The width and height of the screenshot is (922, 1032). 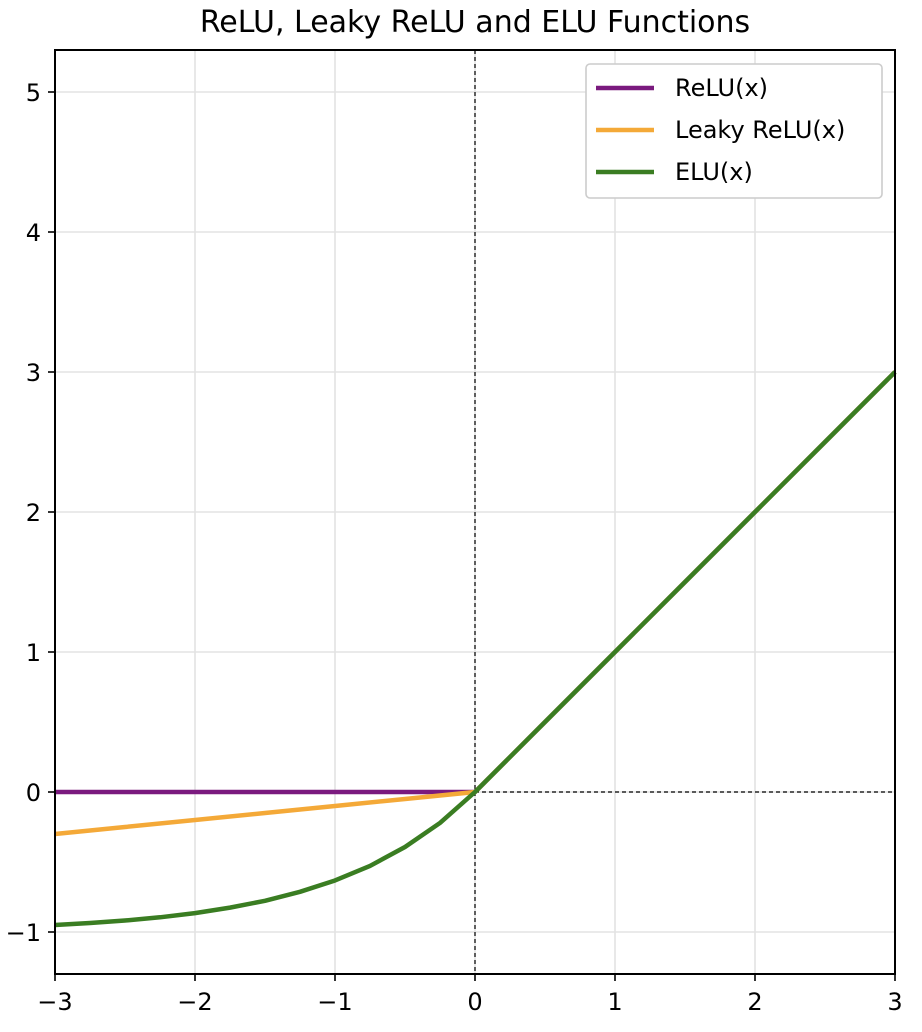 I want to click on legend-label-2: ELU(x), so click(x=714, y=172).